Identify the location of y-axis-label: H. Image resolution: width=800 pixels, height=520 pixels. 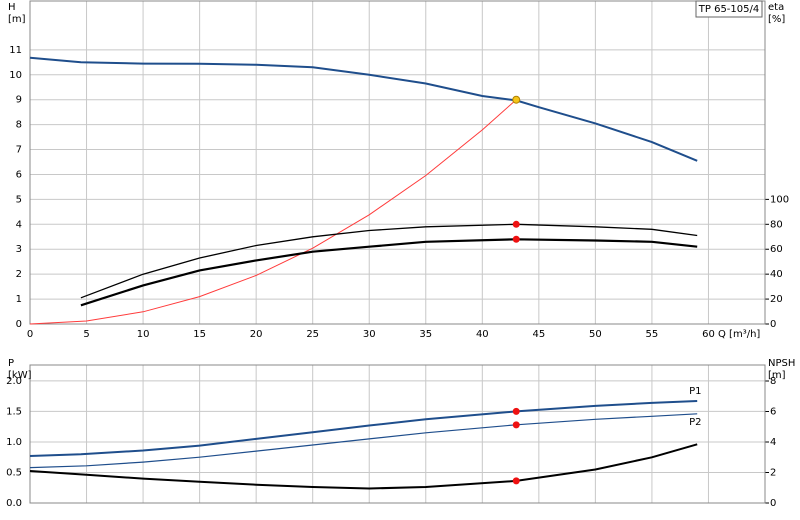
(12, 7).